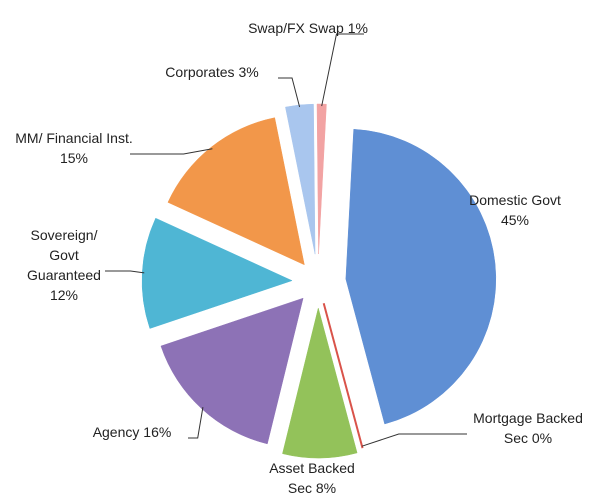 The width and height of the screenshot is (600, 502). What do you see at coordinates (64, 295) in the screenshot?
I see `value-label: 12%` at bounding box center [64, 295].